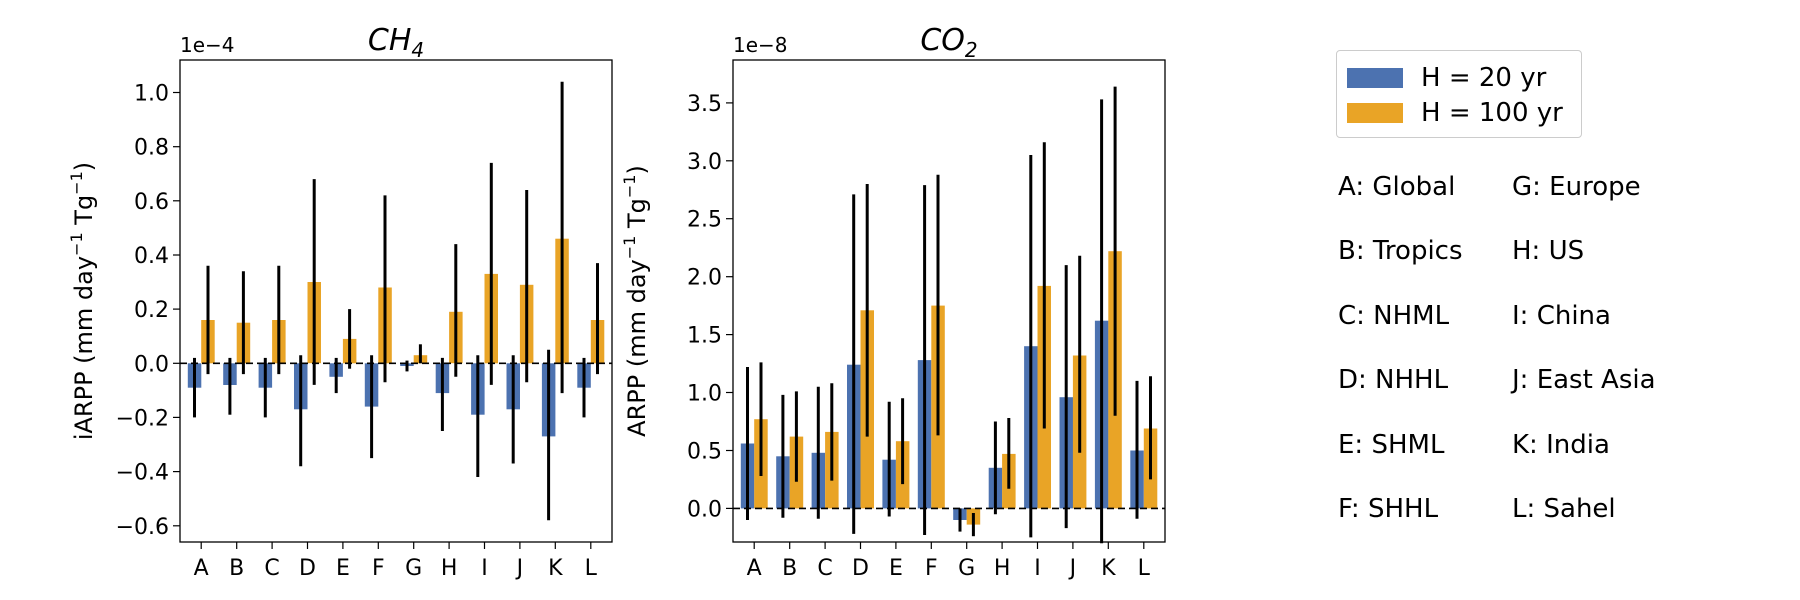 This screenshot has height=600, width=1800. Describe the element at coordinates (704, 104) in the screenshot. I see `y-tick-label: 3.5` at that location.